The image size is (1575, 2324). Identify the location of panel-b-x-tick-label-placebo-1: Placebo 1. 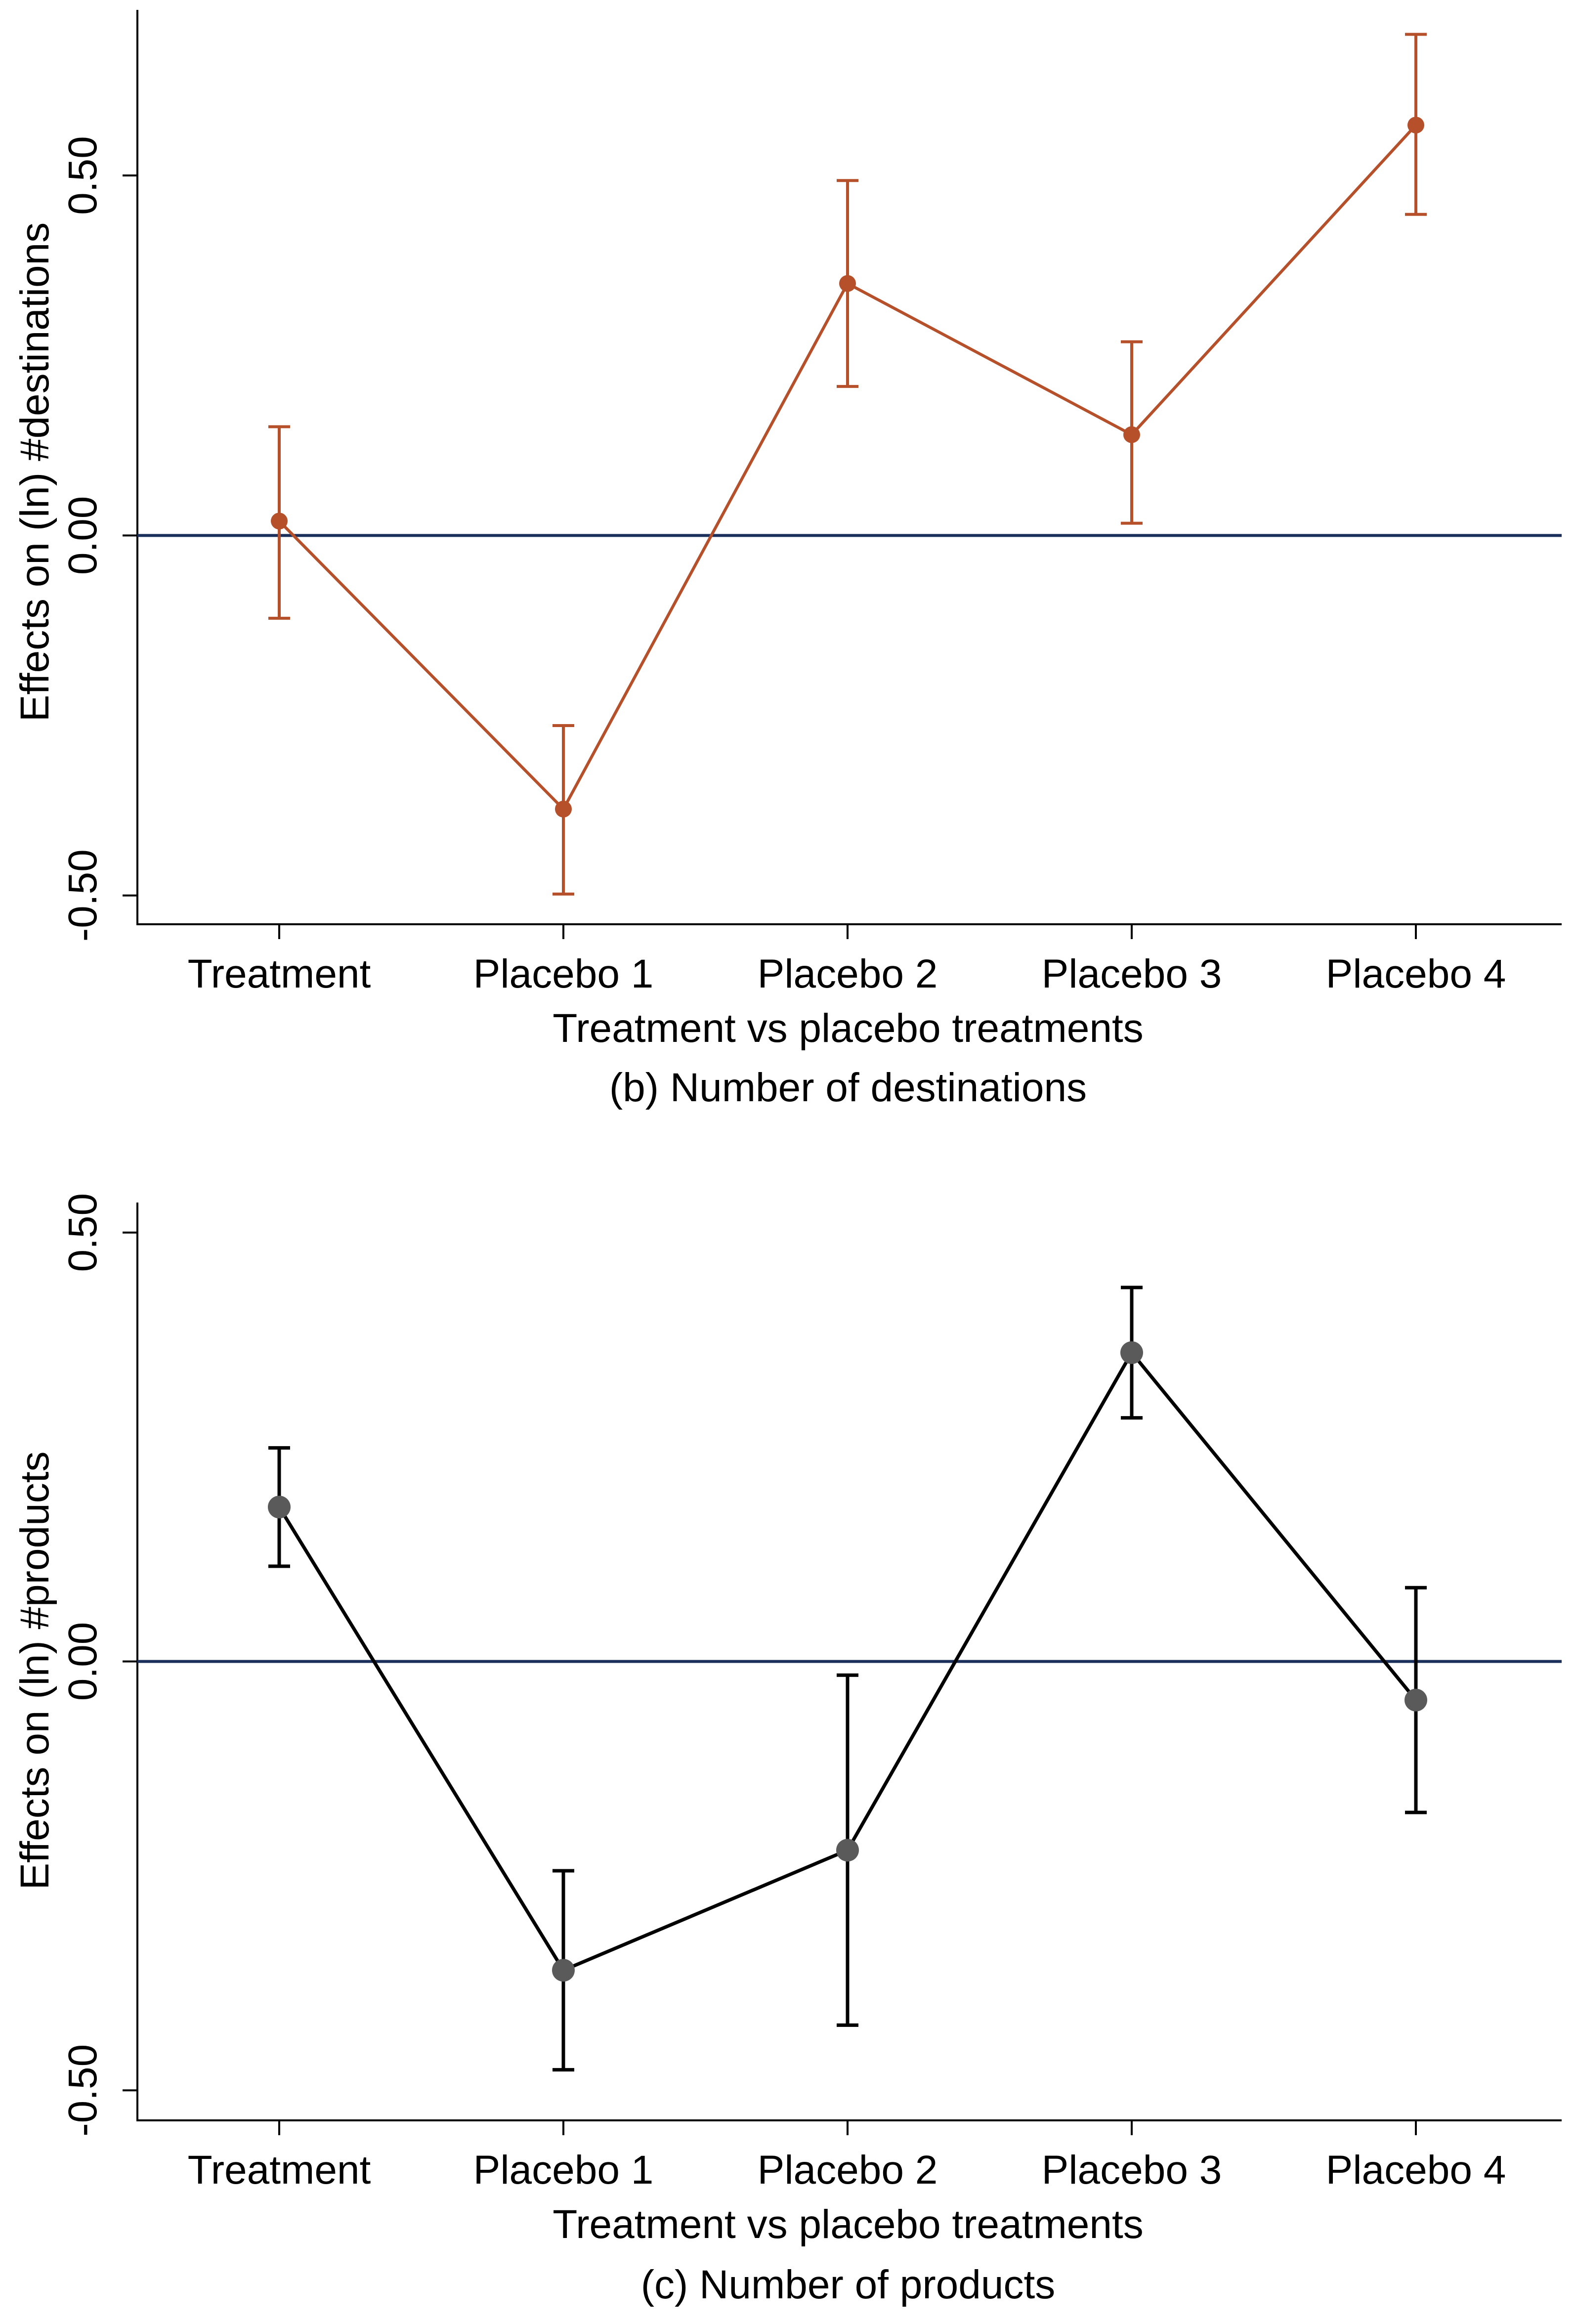
(563, 973).